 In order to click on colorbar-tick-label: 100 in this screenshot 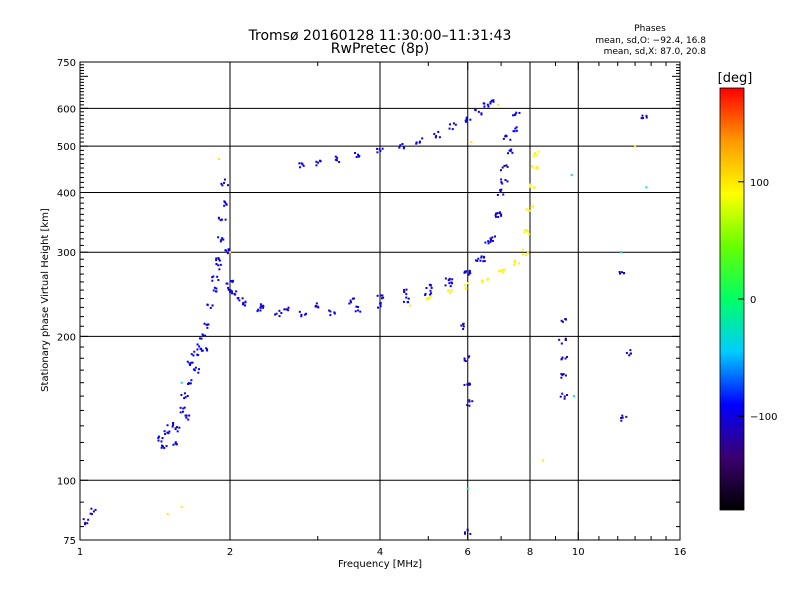, I will do `click(759, 183)`.